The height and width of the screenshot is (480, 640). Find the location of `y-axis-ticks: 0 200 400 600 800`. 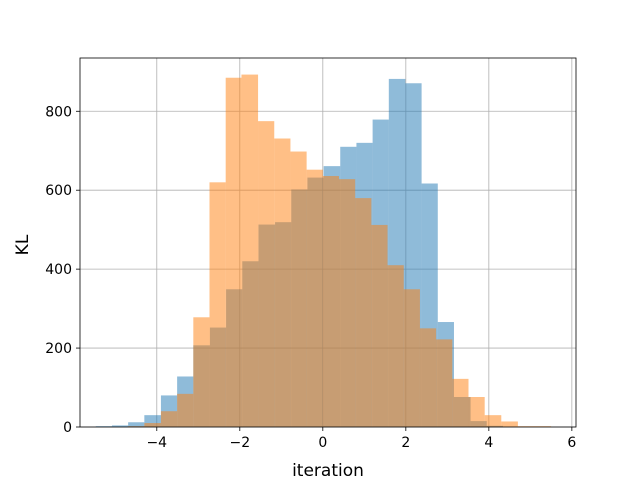

y-axis-ticks: 0 200 400 600 800 is located at coordinates (62, 270).